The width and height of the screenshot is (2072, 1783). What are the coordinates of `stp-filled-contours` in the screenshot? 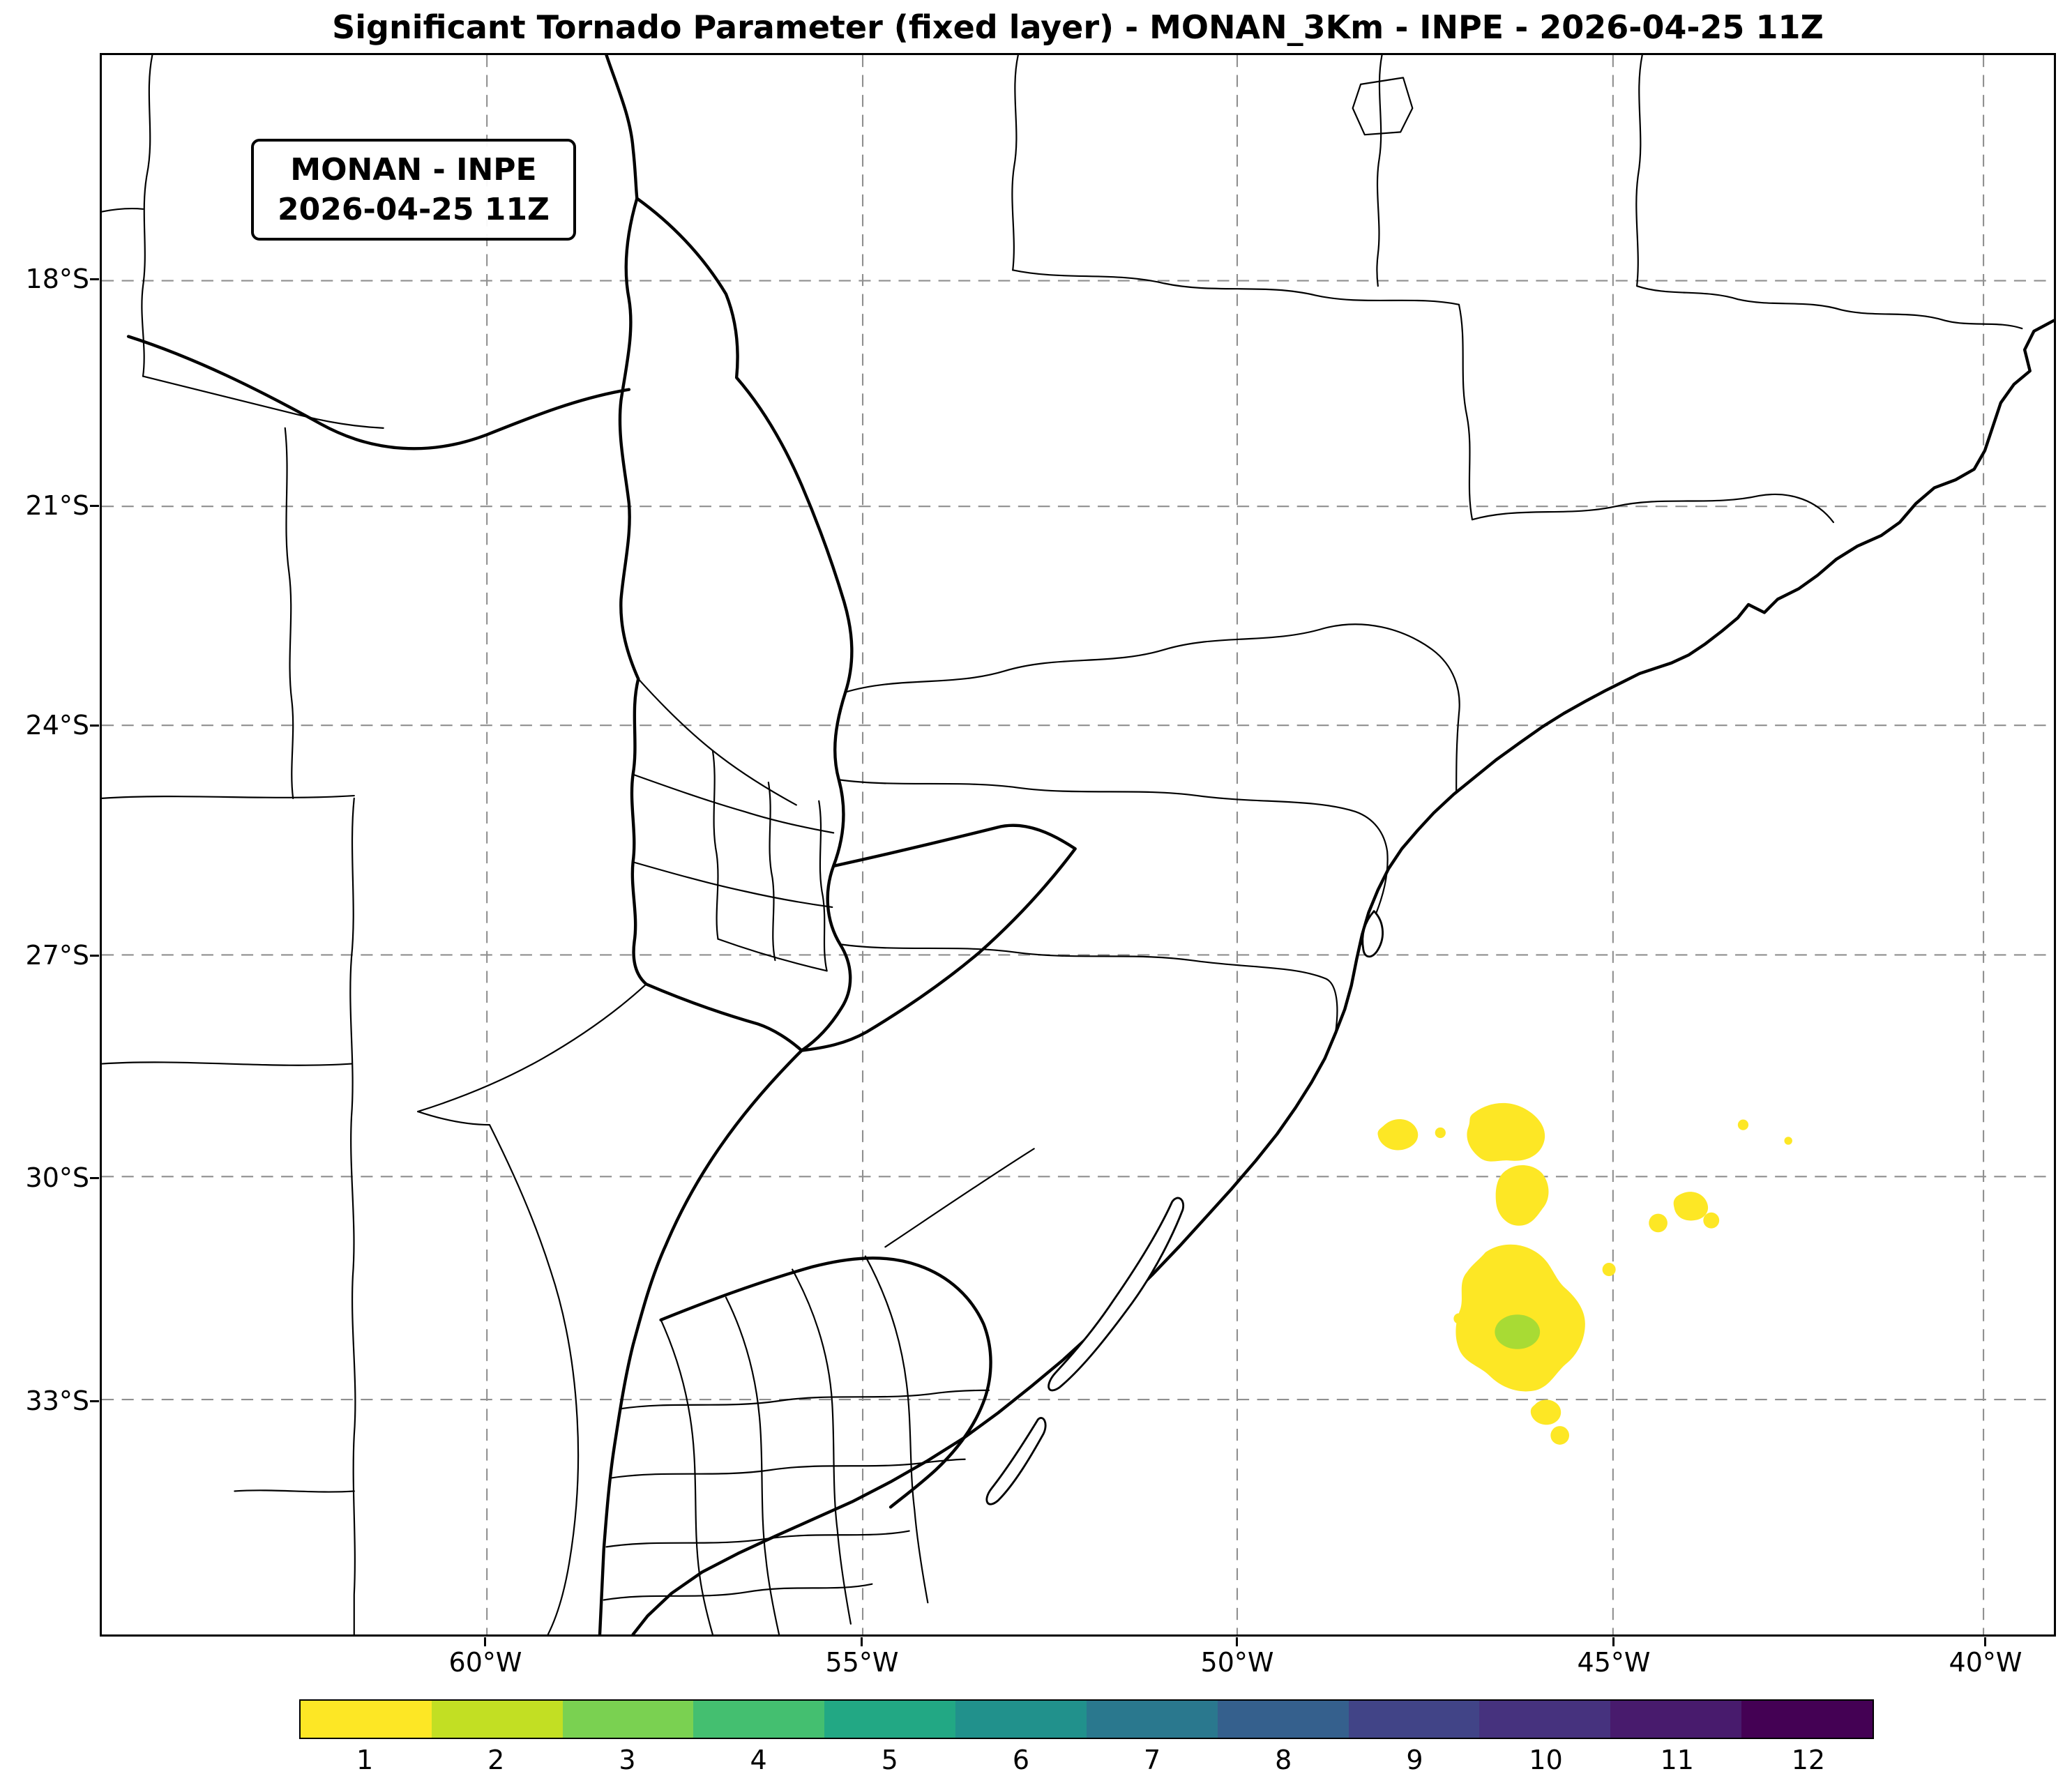 It's located at (1585, 1273).